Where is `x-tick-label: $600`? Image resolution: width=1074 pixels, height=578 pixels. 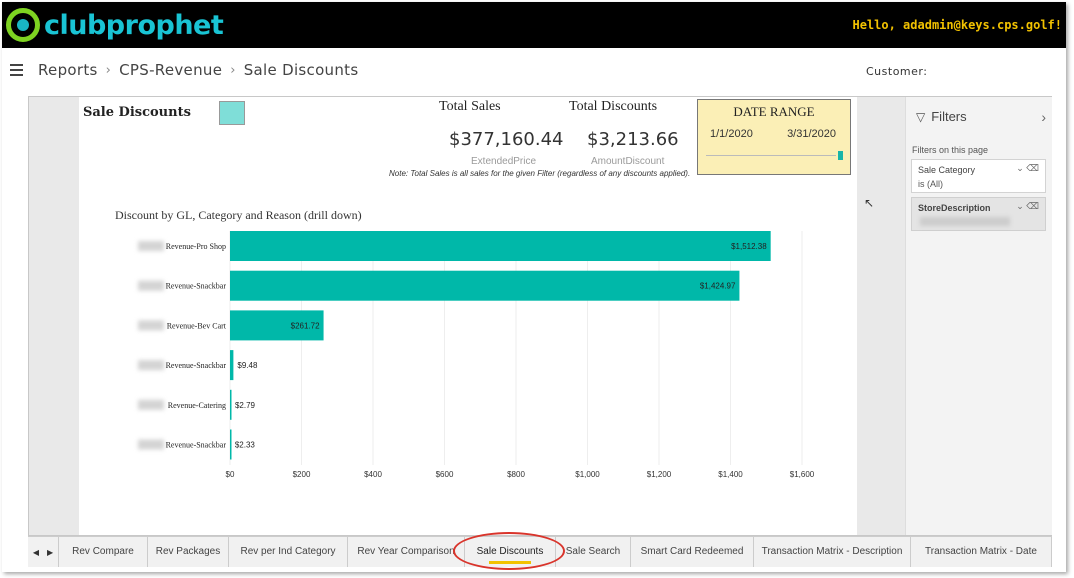
x-tick-label: $600 is located at coordinates (445, 474).